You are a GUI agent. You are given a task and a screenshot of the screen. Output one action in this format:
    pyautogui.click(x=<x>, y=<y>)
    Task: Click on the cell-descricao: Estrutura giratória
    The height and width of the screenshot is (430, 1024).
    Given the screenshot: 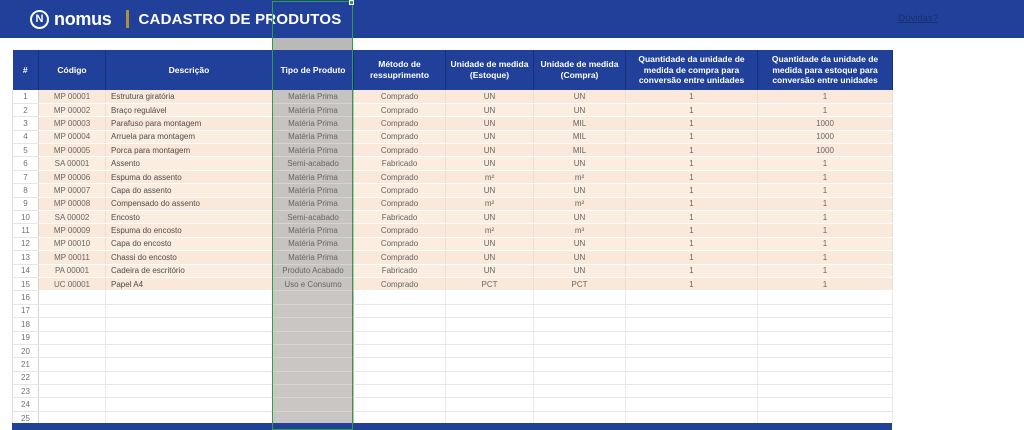 What is the action you would take?
    pyautogui.click(x=189, y=97)
    